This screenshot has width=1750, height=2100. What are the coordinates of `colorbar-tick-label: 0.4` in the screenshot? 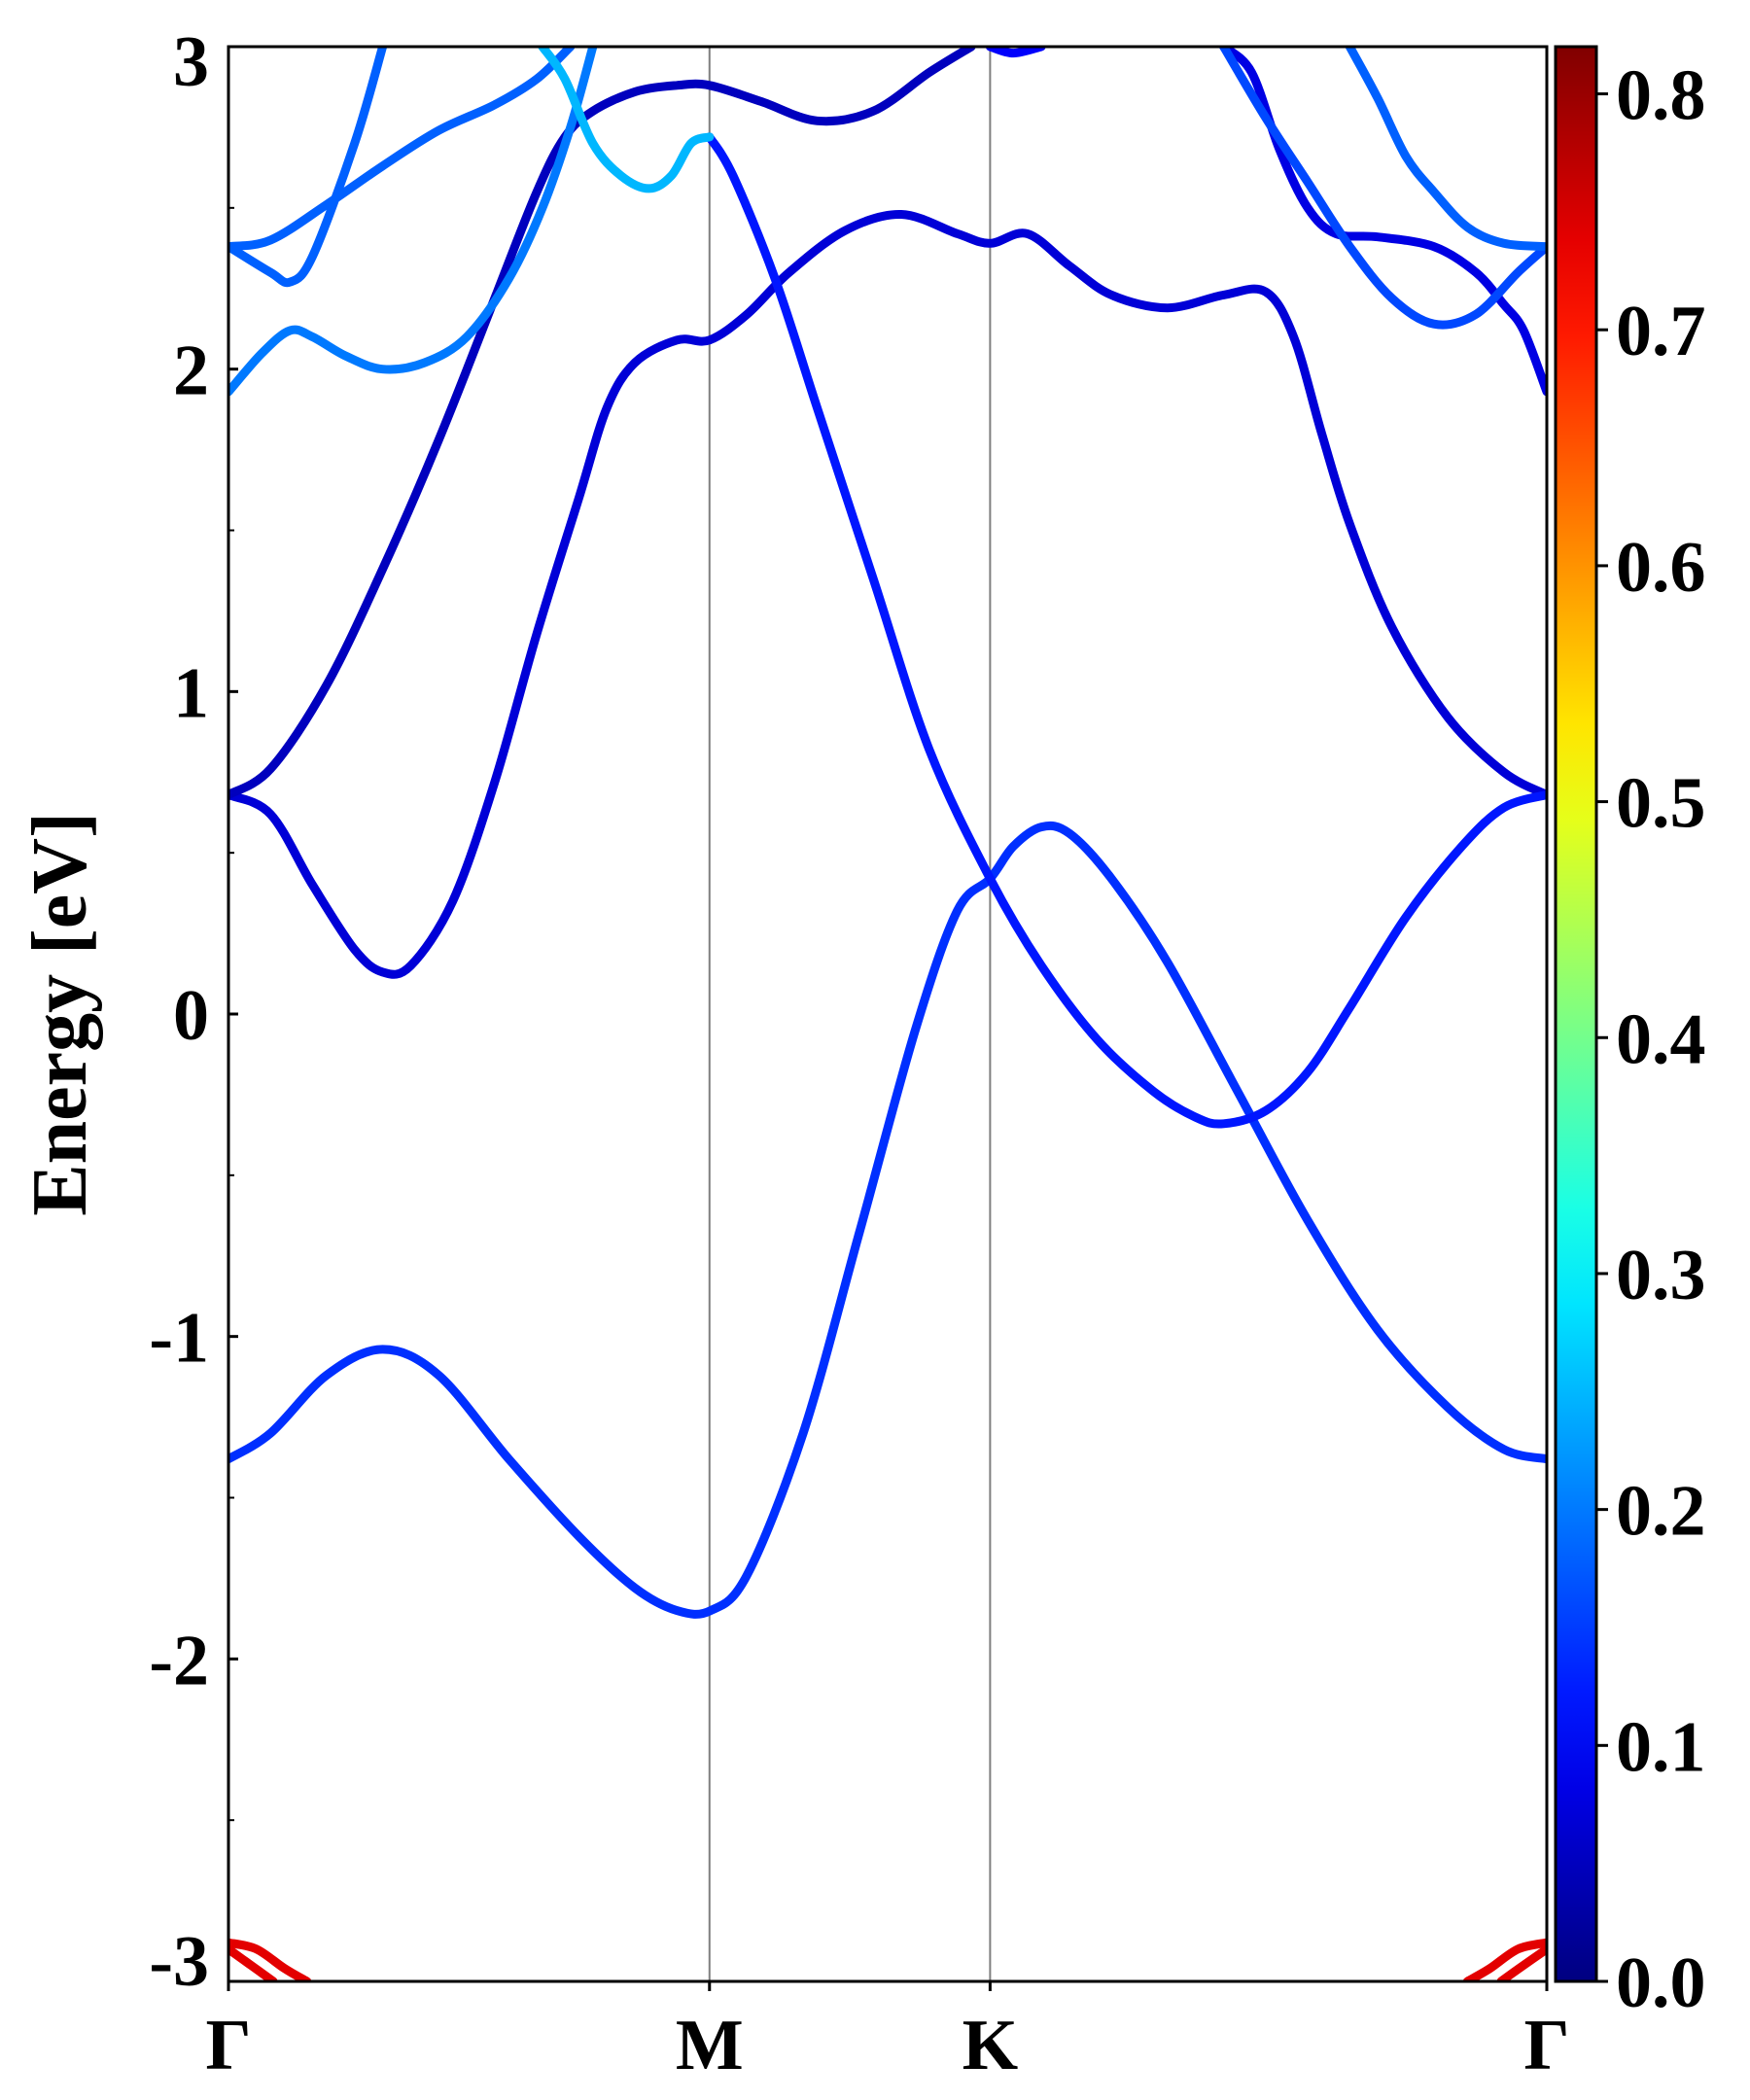 It's located at (1661, 1039).